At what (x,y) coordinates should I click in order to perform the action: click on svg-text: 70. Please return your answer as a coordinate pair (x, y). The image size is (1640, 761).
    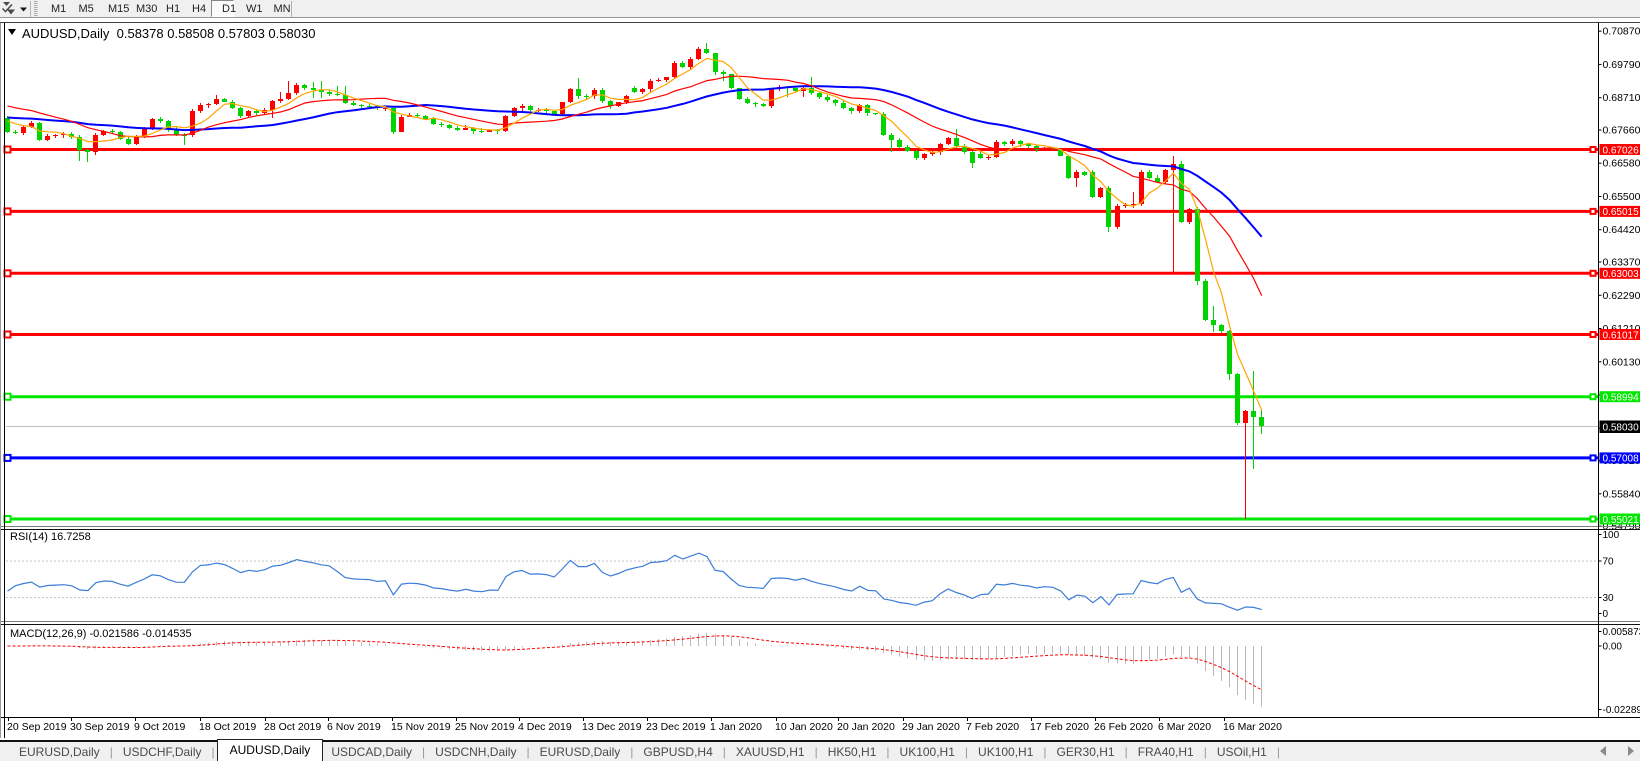
    Looking at the image, I should click on (1609, 562).